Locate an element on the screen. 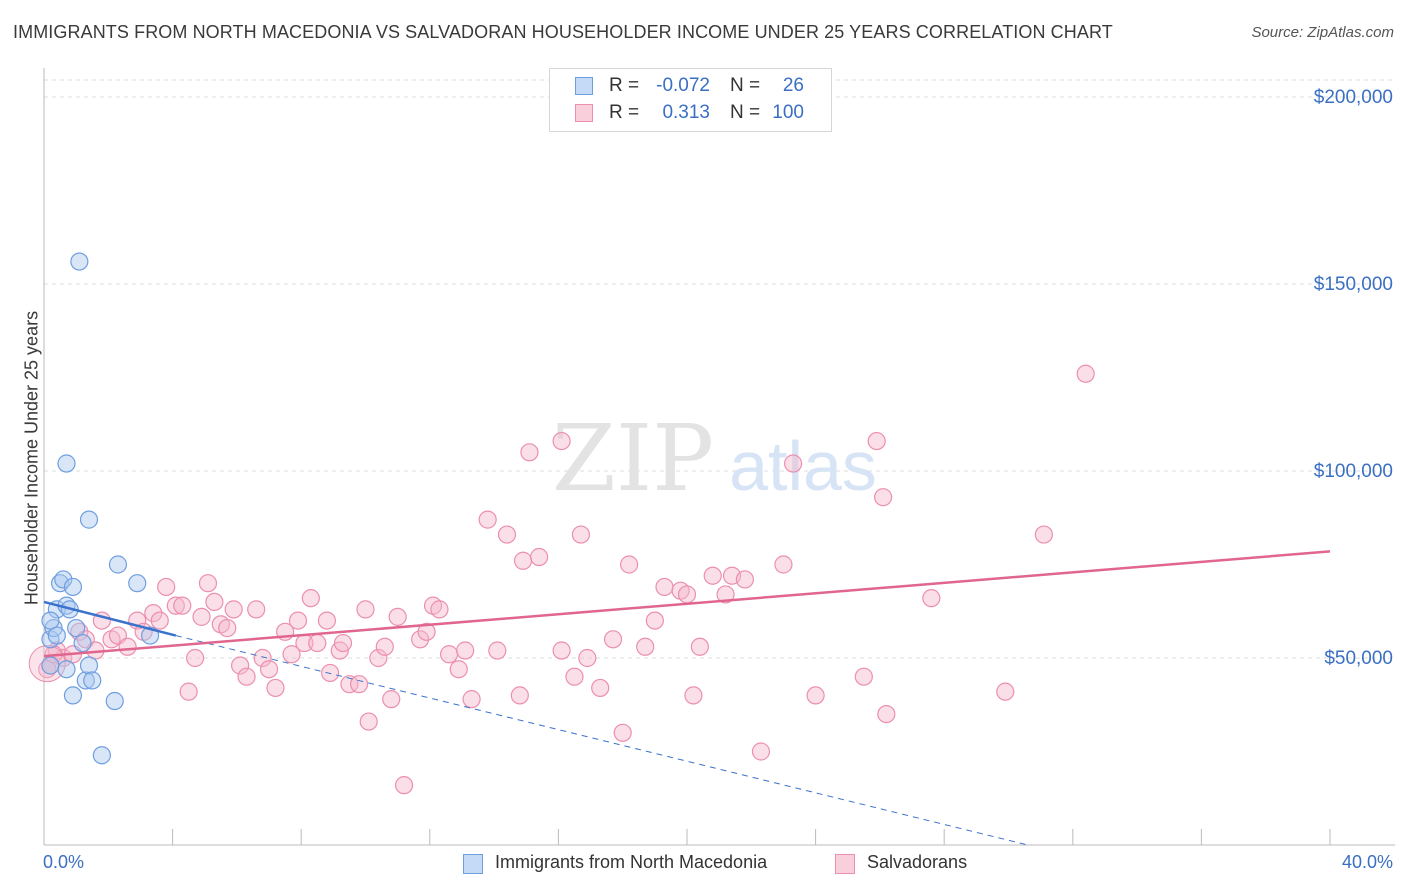  watermark: ZIP atlas is located at coordinates (714, 458).